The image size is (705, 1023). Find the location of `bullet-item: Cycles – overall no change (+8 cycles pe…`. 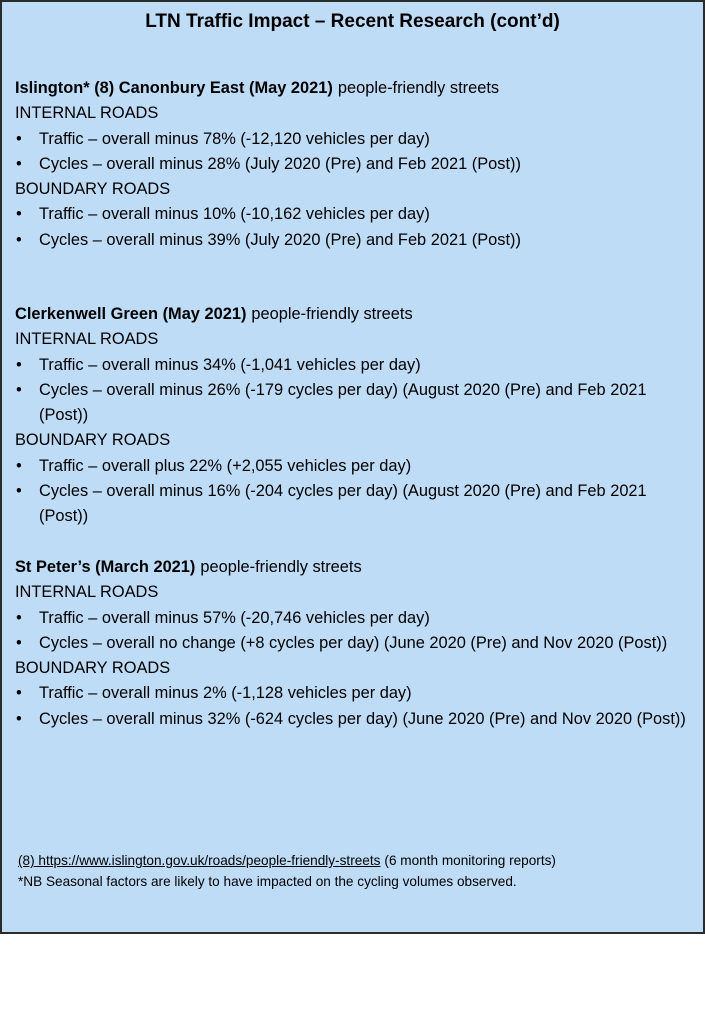

bullet-item: Cycles – overall no change (+8 cycles pe… is located at coordinates (355, 644).